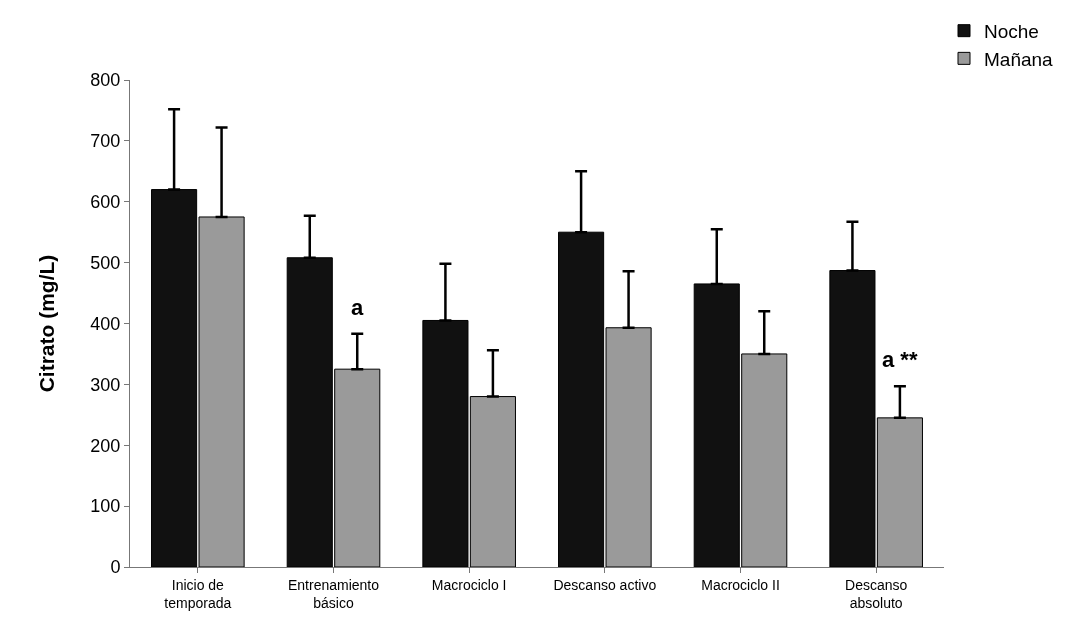 Image resolution: width=1071 pixels, height=637 pixels. Describe the element at coordinates (105, 80) in the screenshot. I see `y-tick-label: 800` at that location.